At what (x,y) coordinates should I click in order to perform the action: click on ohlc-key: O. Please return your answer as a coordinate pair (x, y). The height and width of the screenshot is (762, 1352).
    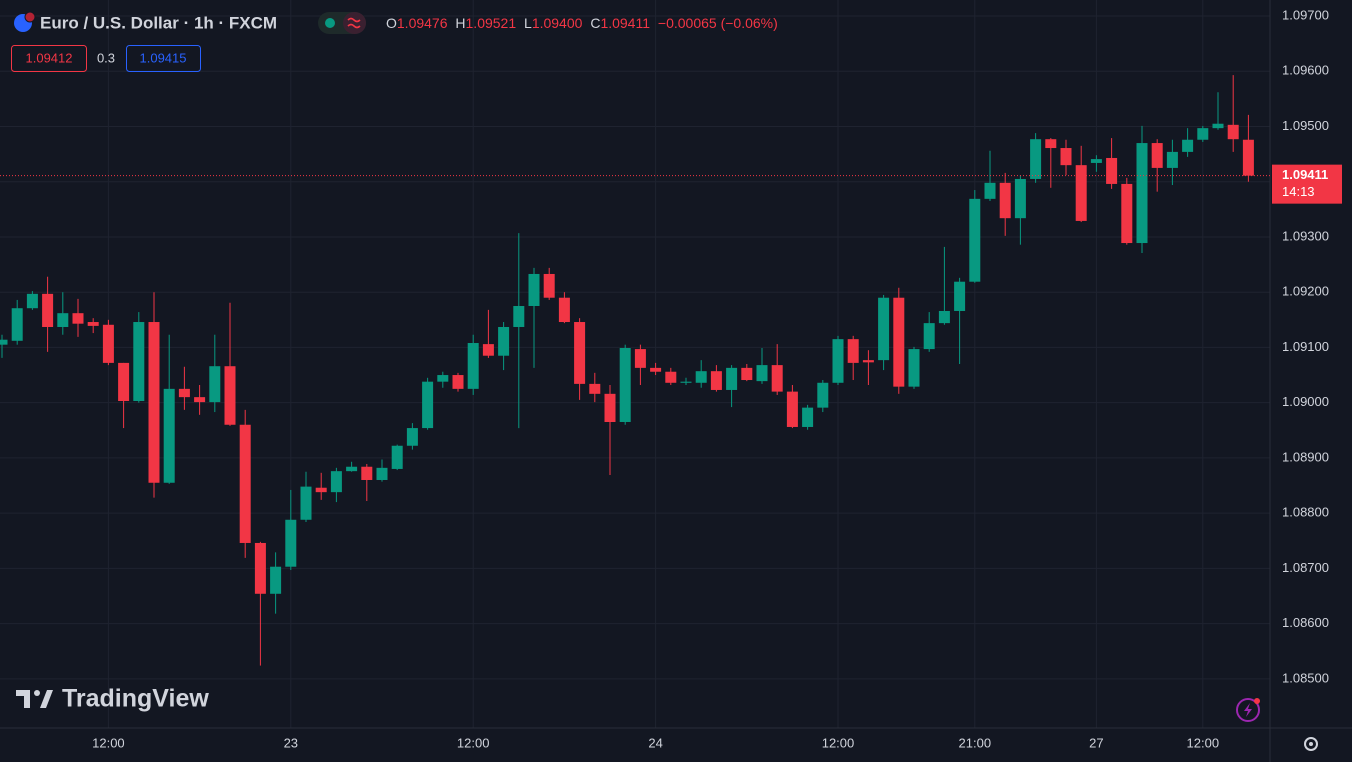
    Looking at the image, I should click on (391, 23).